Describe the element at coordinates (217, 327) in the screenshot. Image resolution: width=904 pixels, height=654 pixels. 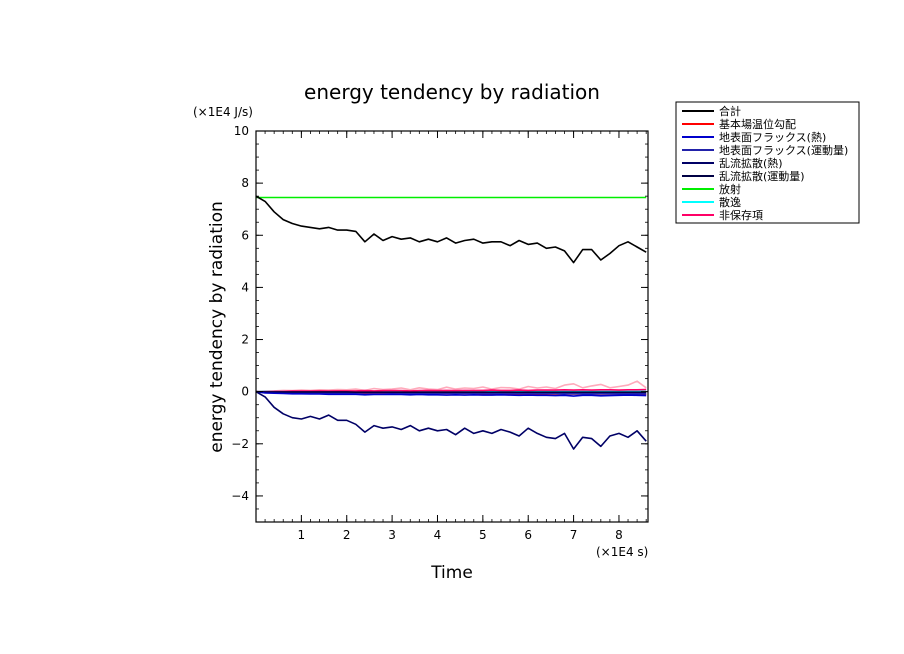
I see `y-axis-label: energy tendency by radiation` at that location.